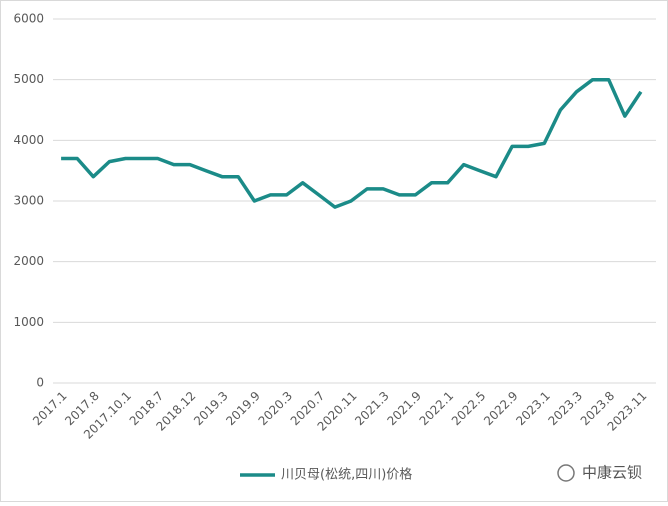 This screenshot has width=668, height=506. I want to click on y-tick-label: 1000, so click(28, 322).